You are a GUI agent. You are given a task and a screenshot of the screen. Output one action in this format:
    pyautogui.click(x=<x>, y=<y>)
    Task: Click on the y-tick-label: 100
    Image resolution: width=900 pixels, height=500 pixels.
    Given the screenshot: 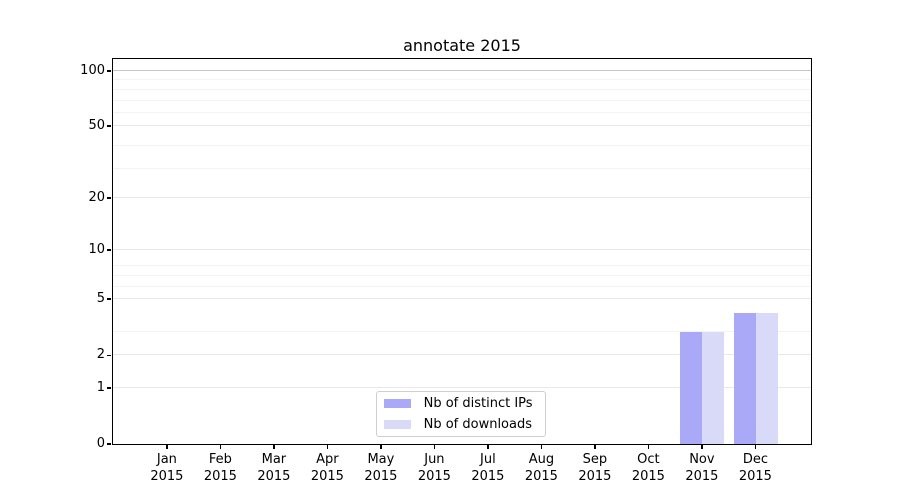 What is the action you would take?
    pyautogui.click(x=92, y=70)
    